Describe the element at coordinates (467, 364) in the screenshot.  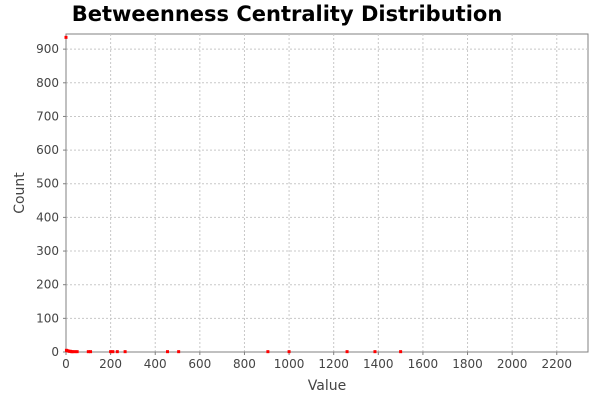
I see `x-tick-label: 1800` at that location.